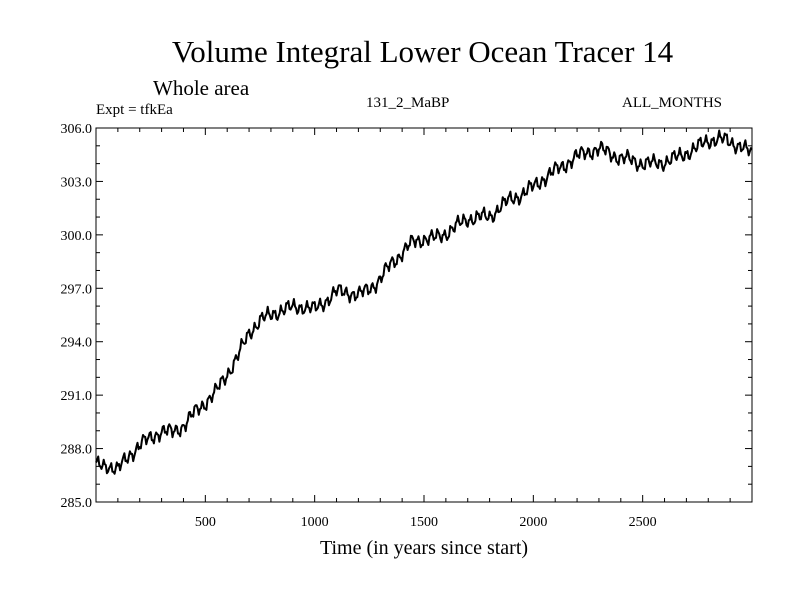 The image size is (800, 600). Describe the element at coordinates (77, 129) in the screenshot. I see `y-tick-label: 306.0` at that location.